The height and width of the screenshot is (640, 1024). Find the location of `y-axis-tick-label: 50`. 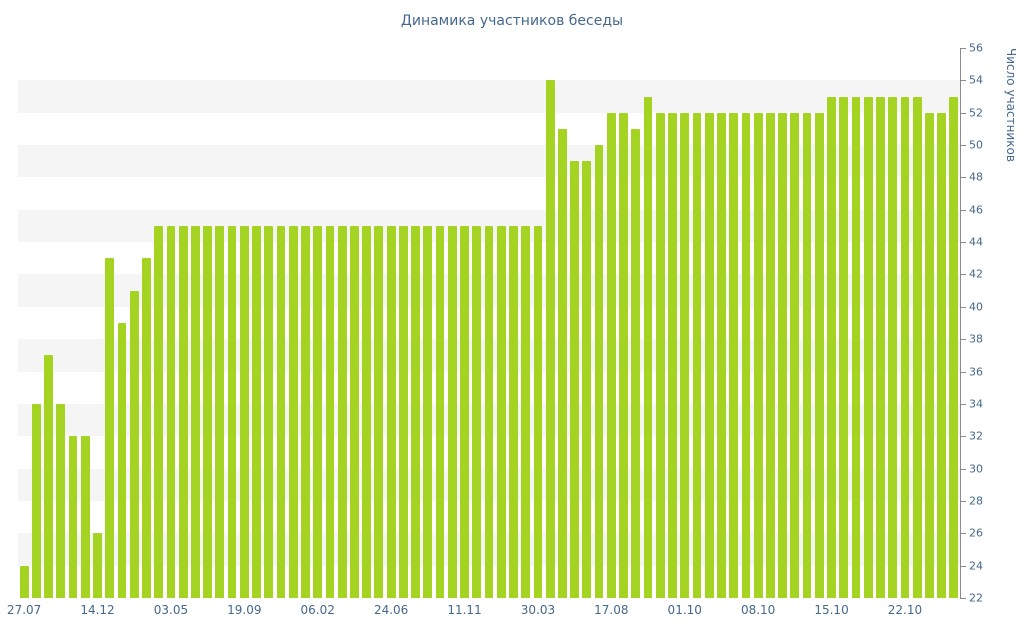

y-axis-tick-label: 50 is located at coordinates (976, 145).